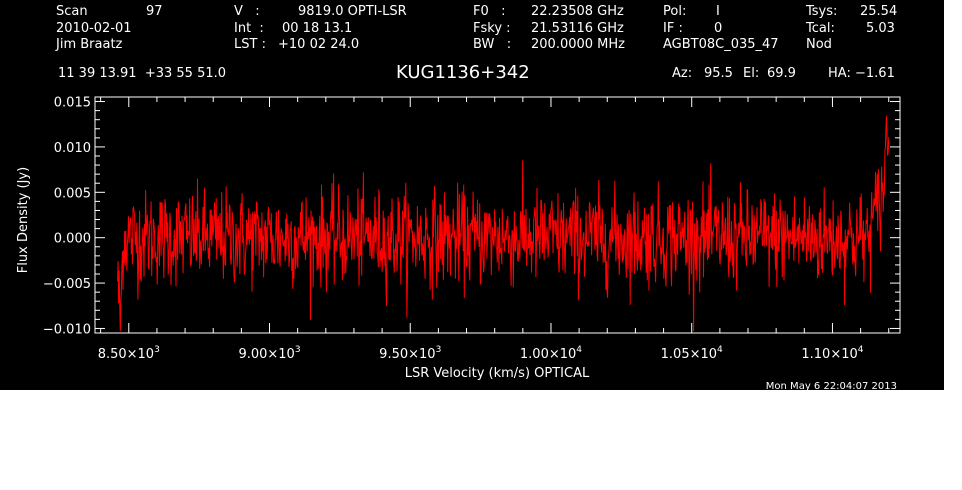 Image resolution: width=962 pixels, height=490 pixels. Describe the element at coordinates (317, 28) in the screenshot. I see `integration-value: 00 18 13.1` at that location.